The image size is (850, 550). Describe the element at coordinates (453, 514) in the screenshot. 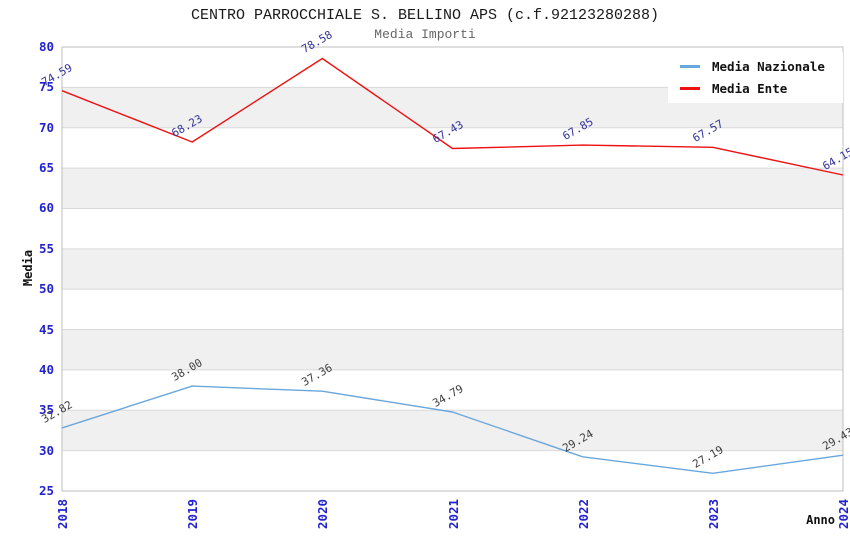

I see `x-tick-label: 2021` at that location.